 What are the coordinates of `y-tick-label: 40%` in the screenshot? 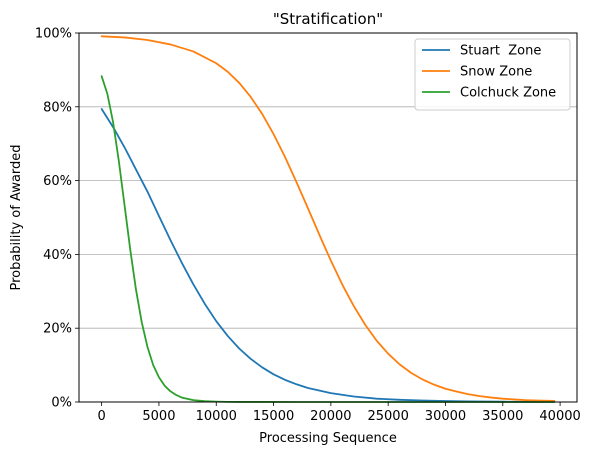 It's located at (57, 255).